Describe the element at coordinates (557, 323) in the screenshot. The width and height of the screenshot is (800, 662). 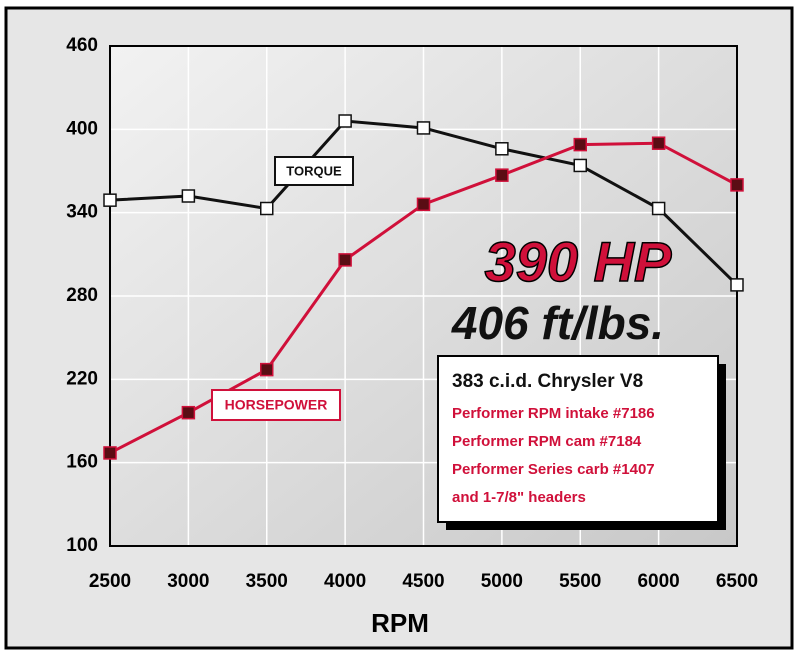
I see `annotation: 406 ft/lbs.` at that location.